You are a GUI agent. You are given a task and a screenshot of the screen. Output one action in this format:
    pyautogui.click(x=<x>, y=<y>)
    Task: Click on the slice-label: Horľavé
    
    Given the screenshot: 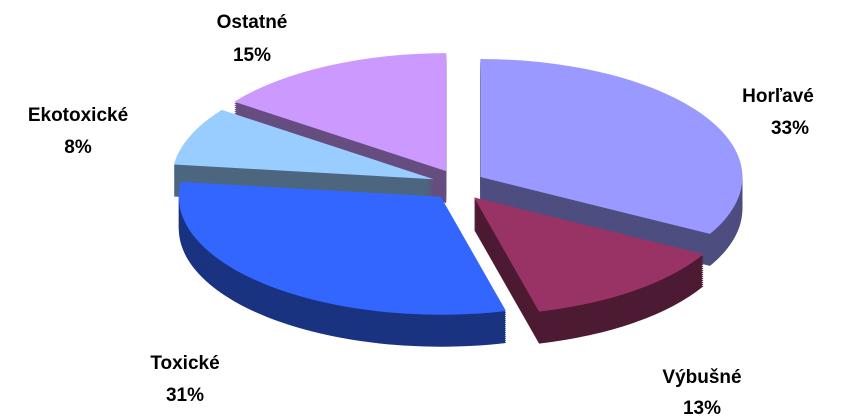 What is the action you would take?
    pyautogui.click(x=778, y=96)
    